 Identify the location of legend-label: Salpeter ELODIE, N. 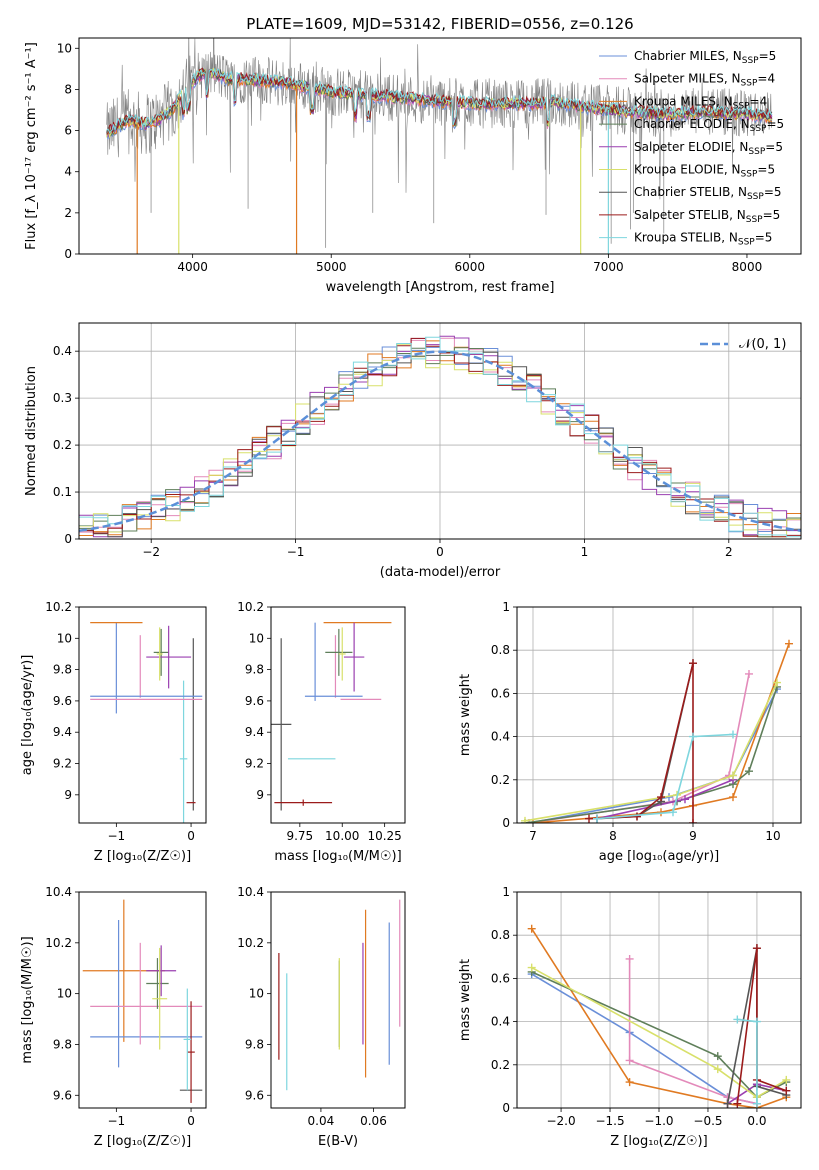
(691, 147).